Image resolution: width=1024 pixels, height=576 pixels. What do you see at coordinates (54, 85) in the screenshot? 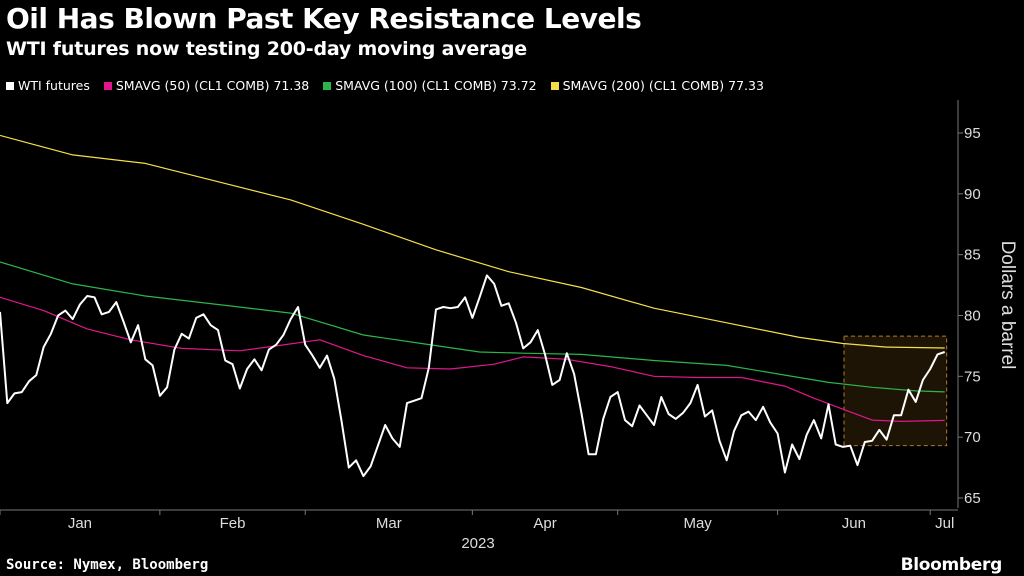
I see `legend-label-wti: WTI futures` at bounding box center [54, 85].